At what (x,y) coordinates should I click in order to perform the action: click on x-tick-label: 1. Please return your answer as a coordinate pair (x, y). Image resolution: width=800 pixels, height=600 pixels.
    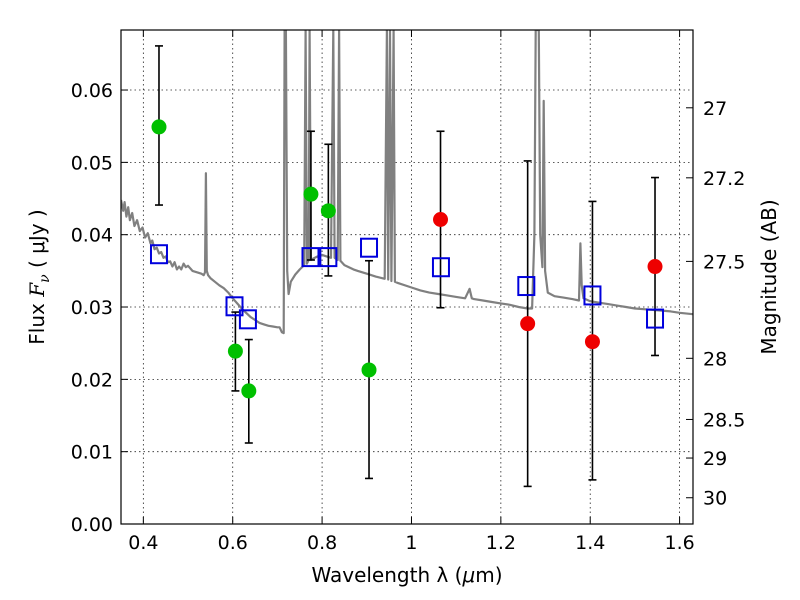
    Looking at the image, I should click on (411, 543).